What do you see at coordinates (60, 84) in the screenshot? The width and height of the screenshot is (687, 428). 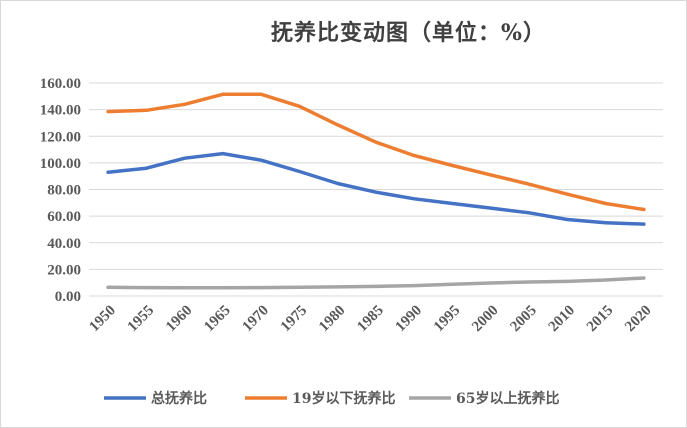 I see `y-tick-label: 160.00` at bounding box center [60, 84].